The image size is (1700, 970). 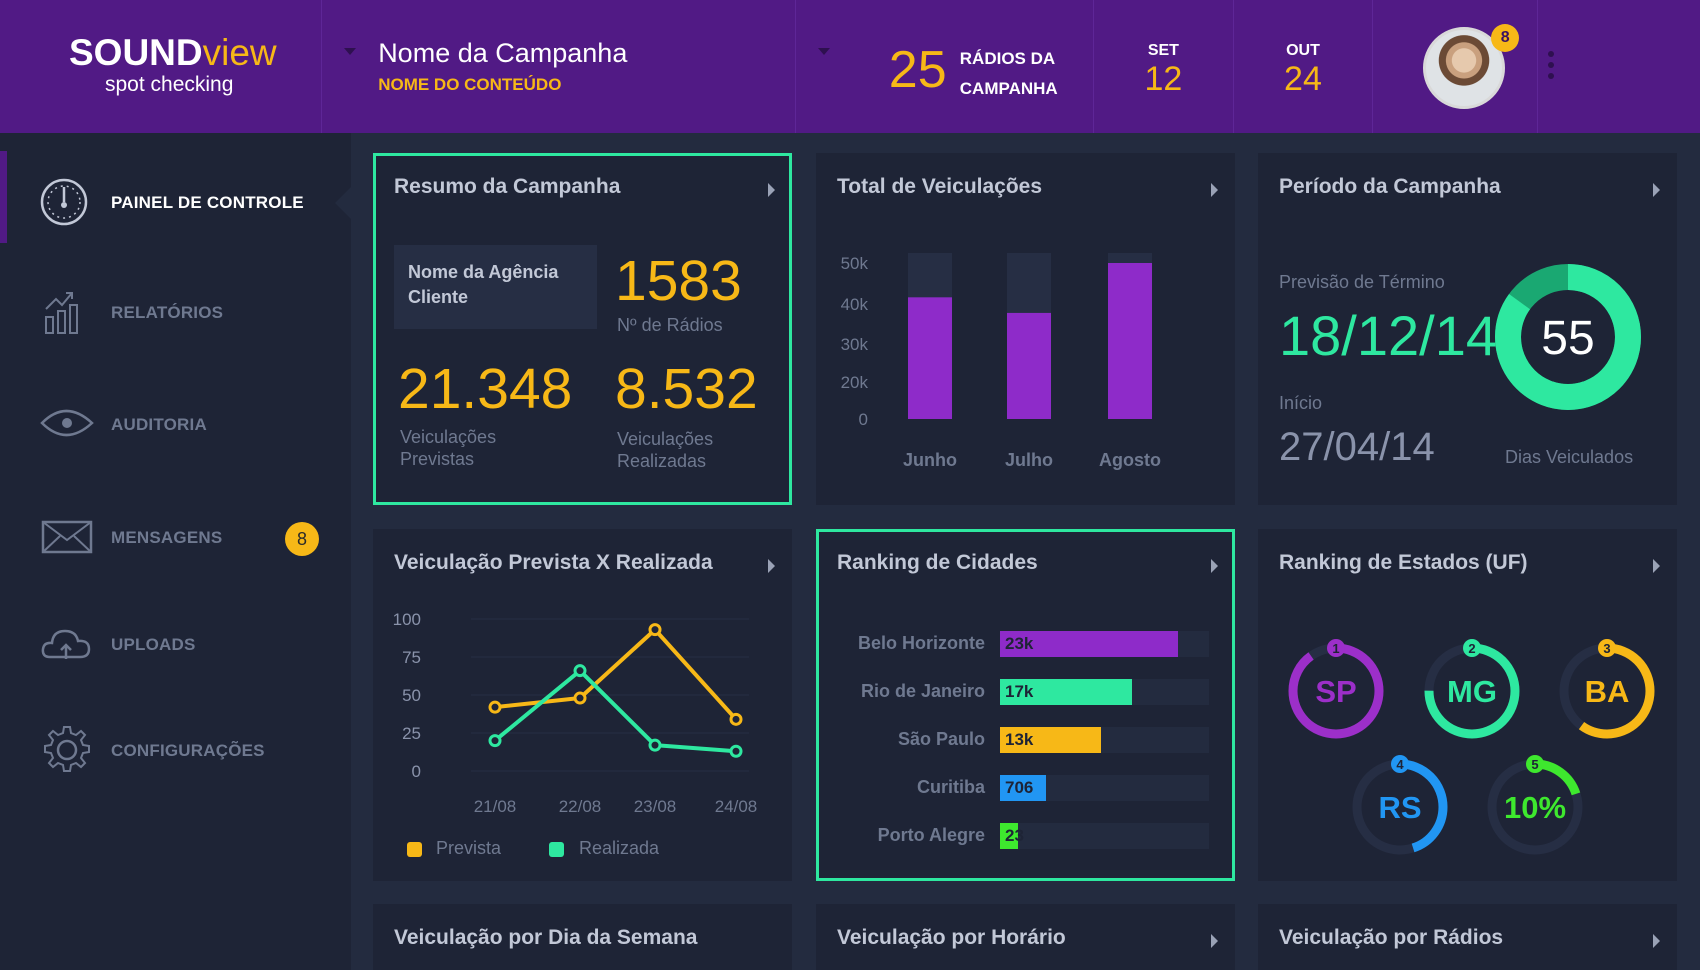 I want to click on logo-sound-text: SOUND, so click(x=136, y=52).